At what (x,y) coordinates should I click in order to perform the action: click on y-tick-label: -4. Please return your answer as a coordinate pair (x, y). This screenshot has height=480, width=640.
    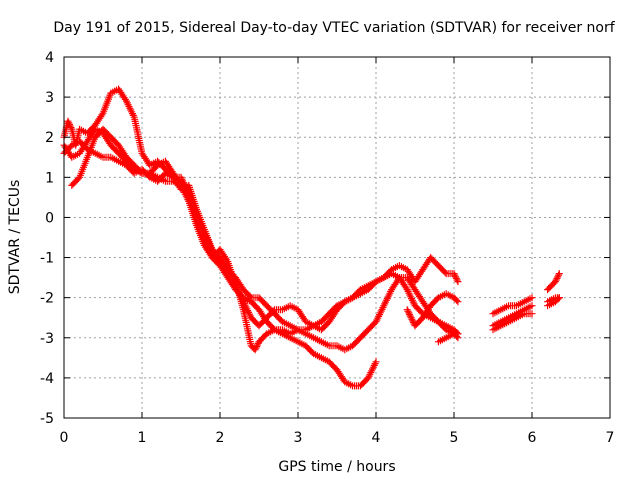
    Looking at the image, I should click on (47, 379).